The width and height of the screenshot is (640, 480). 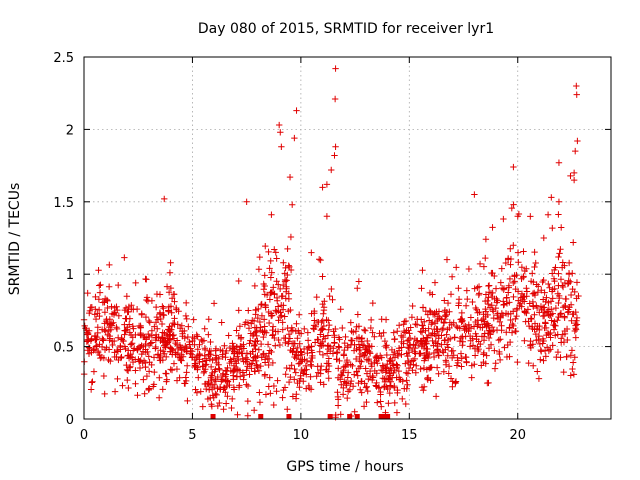 What do you see at coordinates (350, 416) in the screenshot?
I see `zero-mark` at bounding box center [350, 416].